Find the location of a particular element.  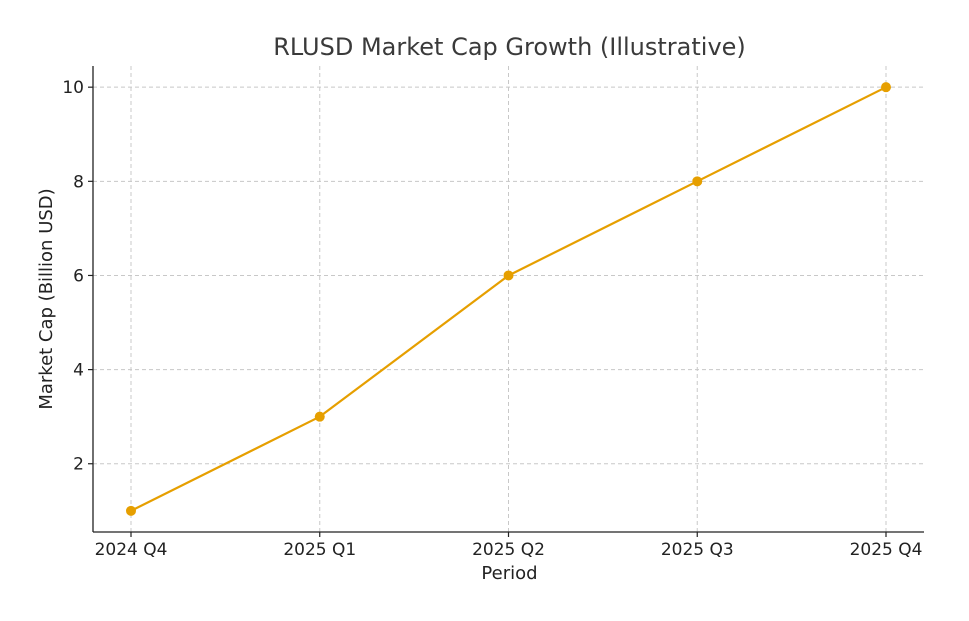

y-axis-label: Market Cap (Billion USD) is located at coordinates (46, 298).